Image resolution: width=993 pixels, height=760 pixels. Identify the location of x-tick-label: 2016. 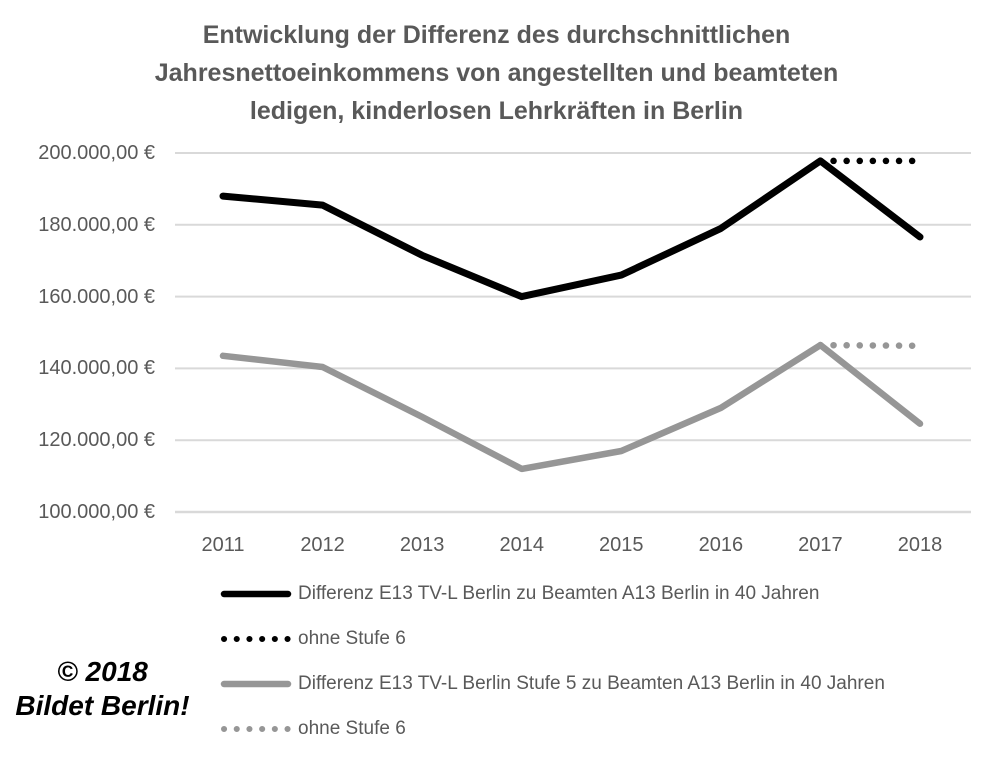
(721, 545).